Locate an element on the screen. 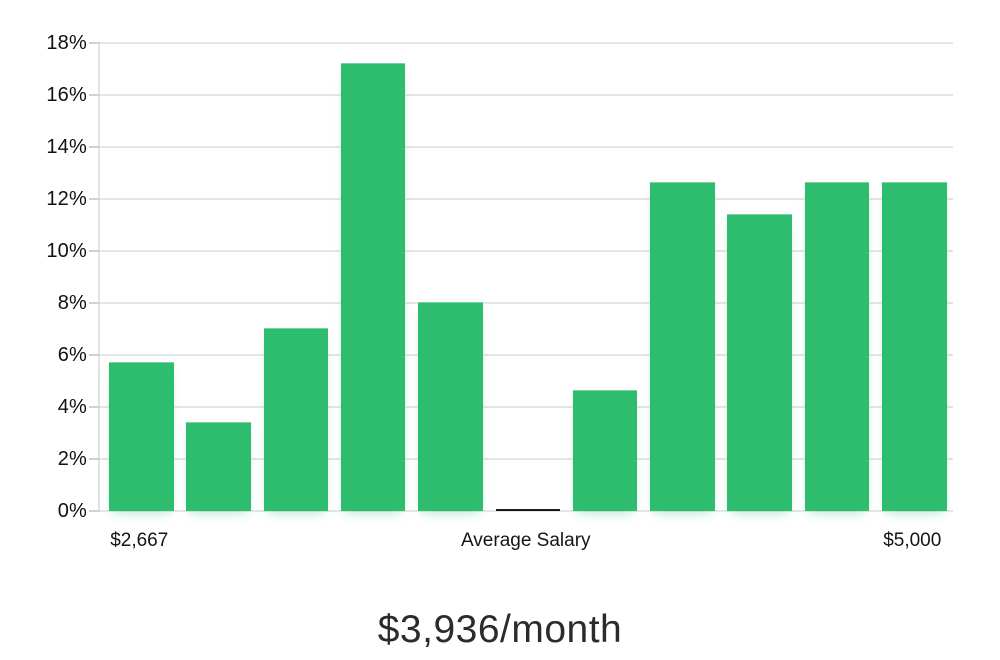  y-axis-tick-label: 10% is located at coordinates (66, 251).